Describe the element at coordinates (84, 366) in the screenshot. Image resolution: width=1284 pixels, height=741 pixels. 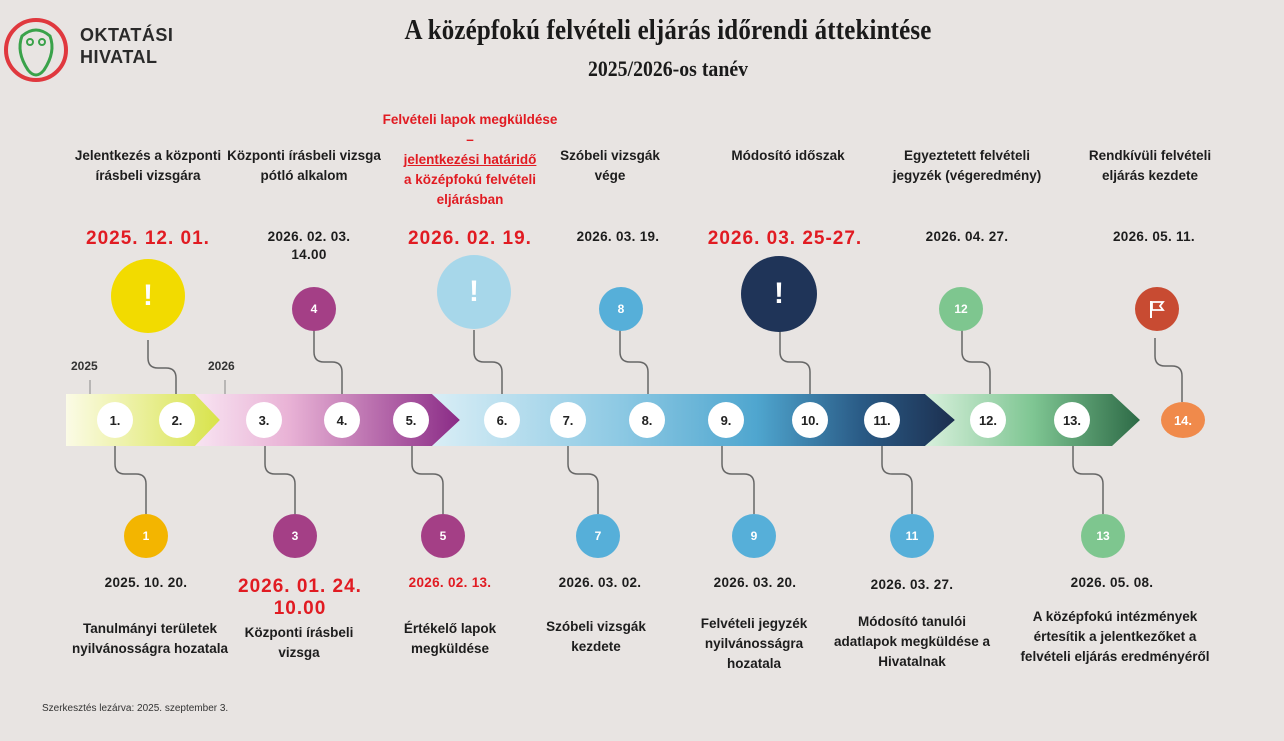
I see `year-label-2025: 2025` at that location.